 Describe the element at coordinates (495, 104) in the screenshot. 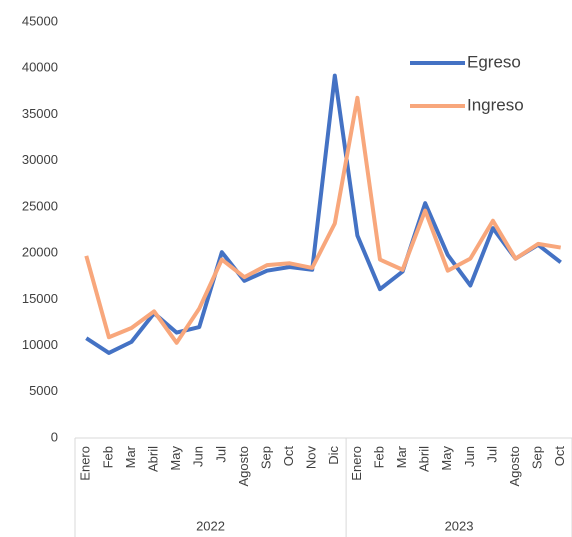

I see `legend-label: Ingreso` at that location.